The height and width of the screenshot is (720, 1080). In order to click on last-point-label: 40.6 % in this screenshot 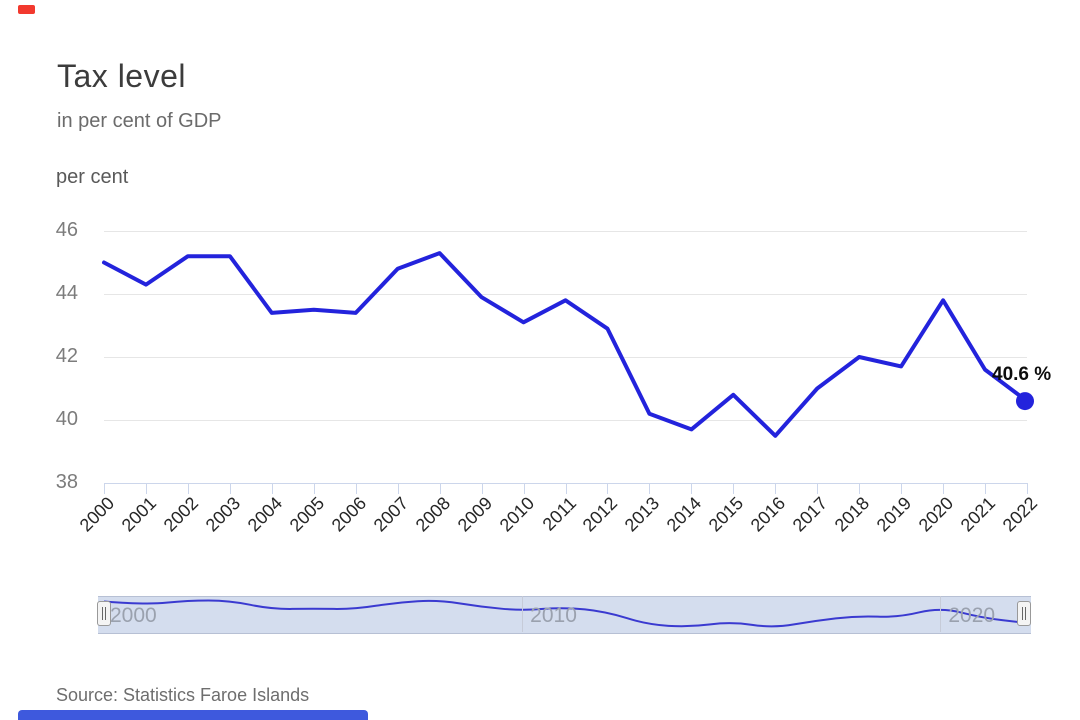, I will do `click(1022, 374)`.